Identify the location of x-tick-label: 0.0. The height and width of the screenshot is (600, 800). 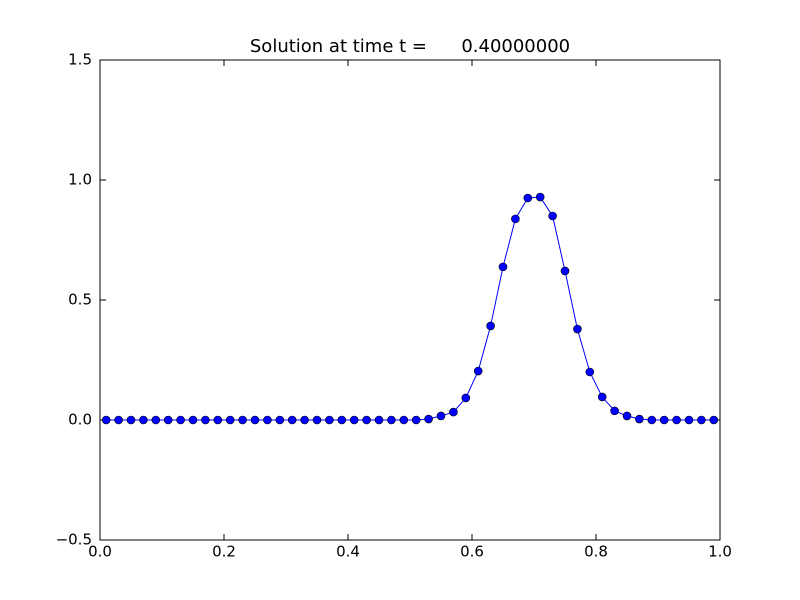
(100, 552).